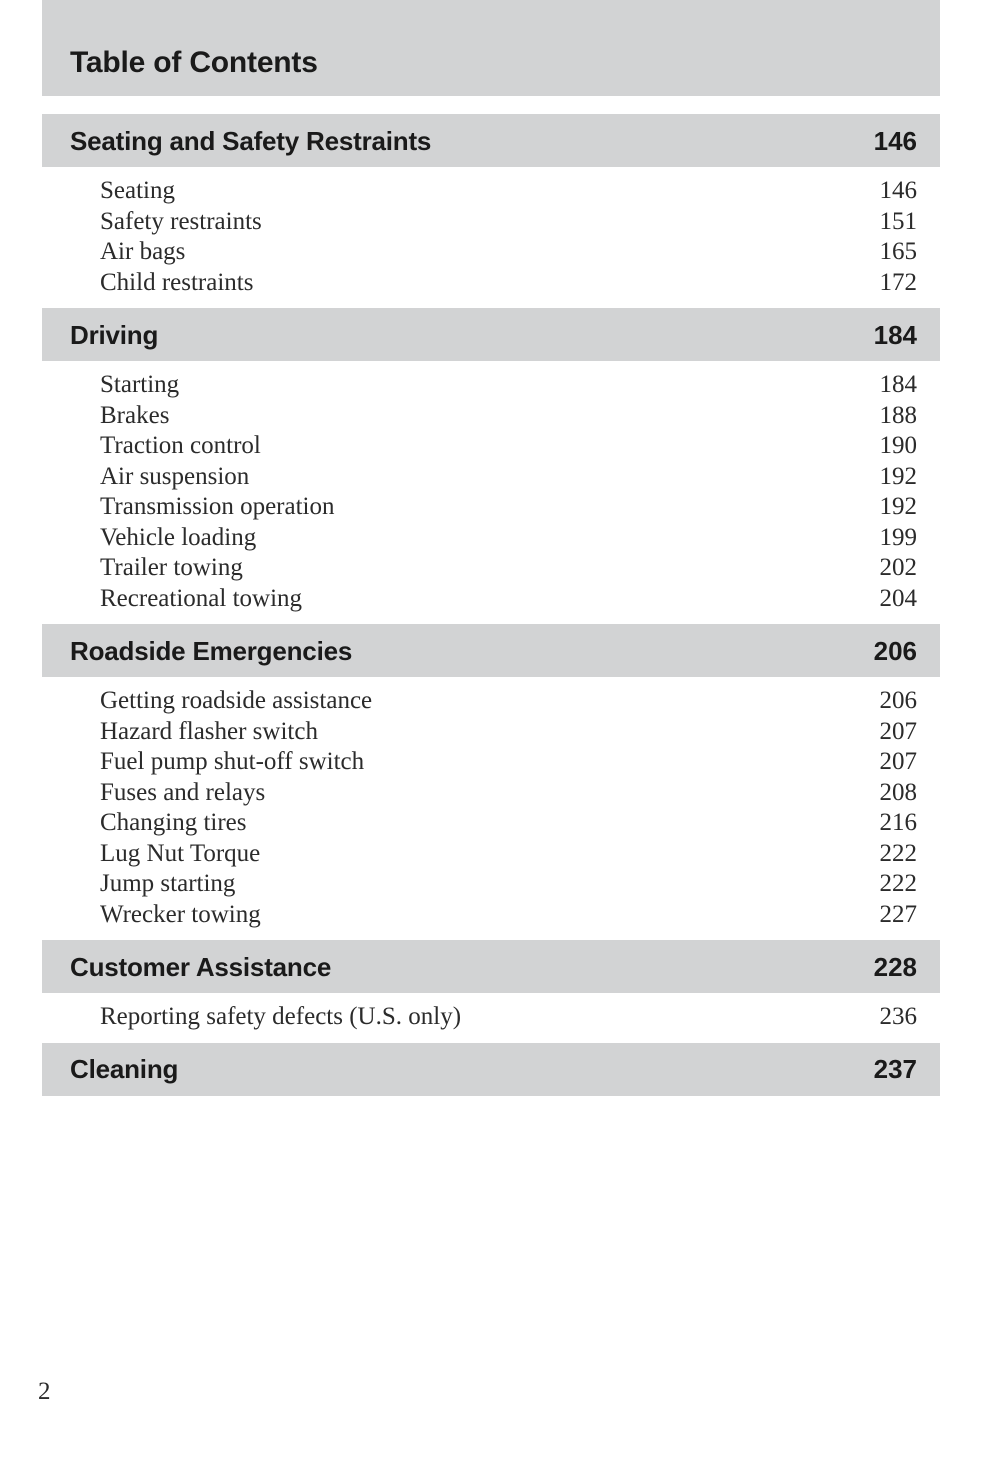 This screenshot has width=985, height=1457. What do you see at coordinates (491, 701) in the screenshot?
I see `toc-entry: Getting roadside assistance 206` at bounding box center [491, 701].